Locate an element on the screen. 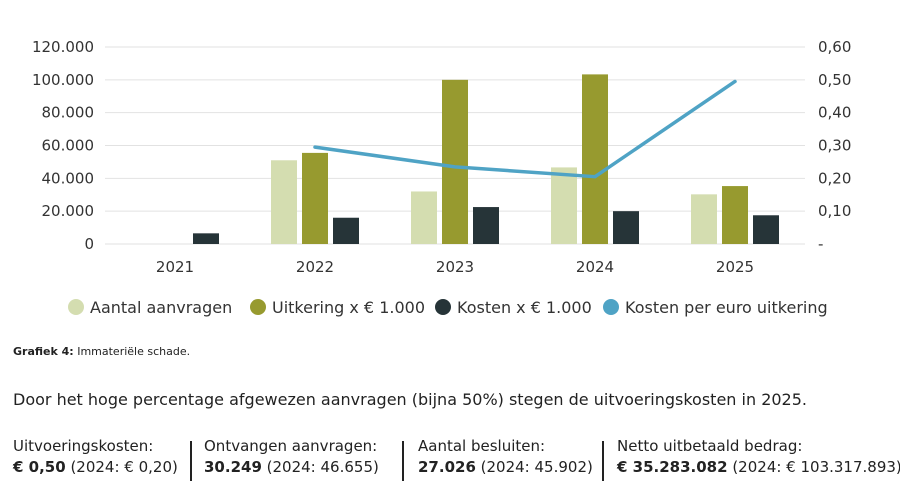 Image resolution: width=900 pixels, height=499 pixels. legend-label: Kosten per euro uitkering is located at coordinates (726, 307).